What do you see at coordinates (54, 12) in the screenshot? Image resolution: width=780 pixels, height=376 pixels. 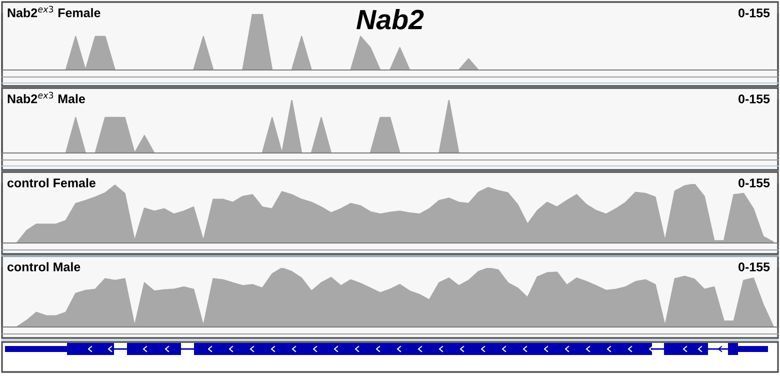 I see `series-label: Nab2$^{ex3}$ Female` at bounding box center [54, 12].